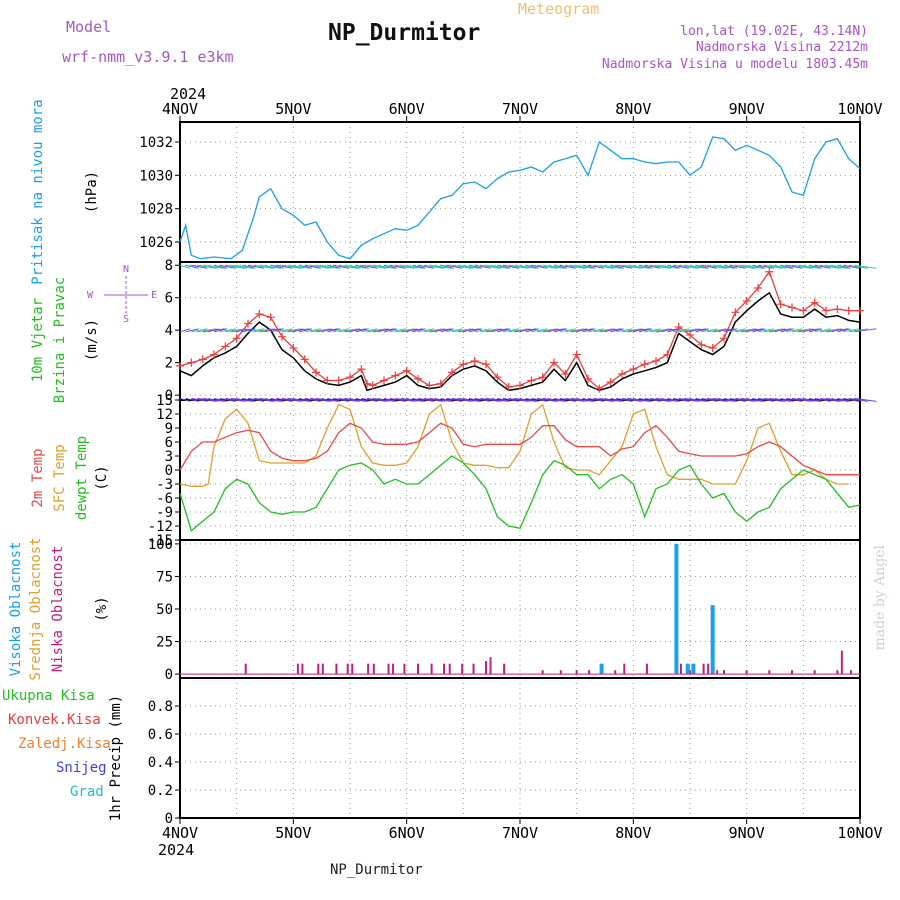 This screenshot has width=900, height=900. Describe the element at coordinates (293, 833) in the screenshot. I see `x-tick-label-bottom: 5NOV` at that location.